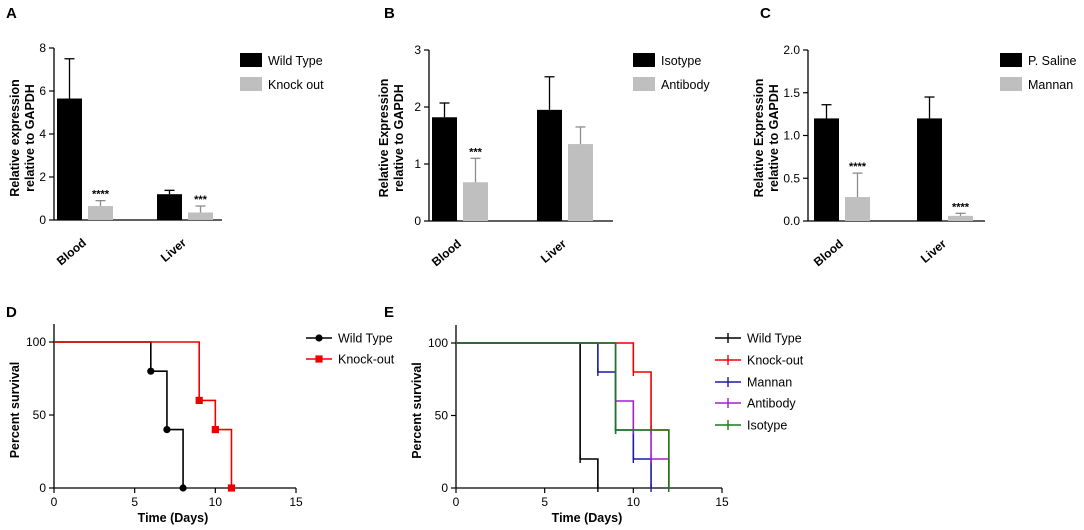  Describe the element at coordinates (791, 221) in the screenshot. I see `y-tick-label: 0.0` at that location.